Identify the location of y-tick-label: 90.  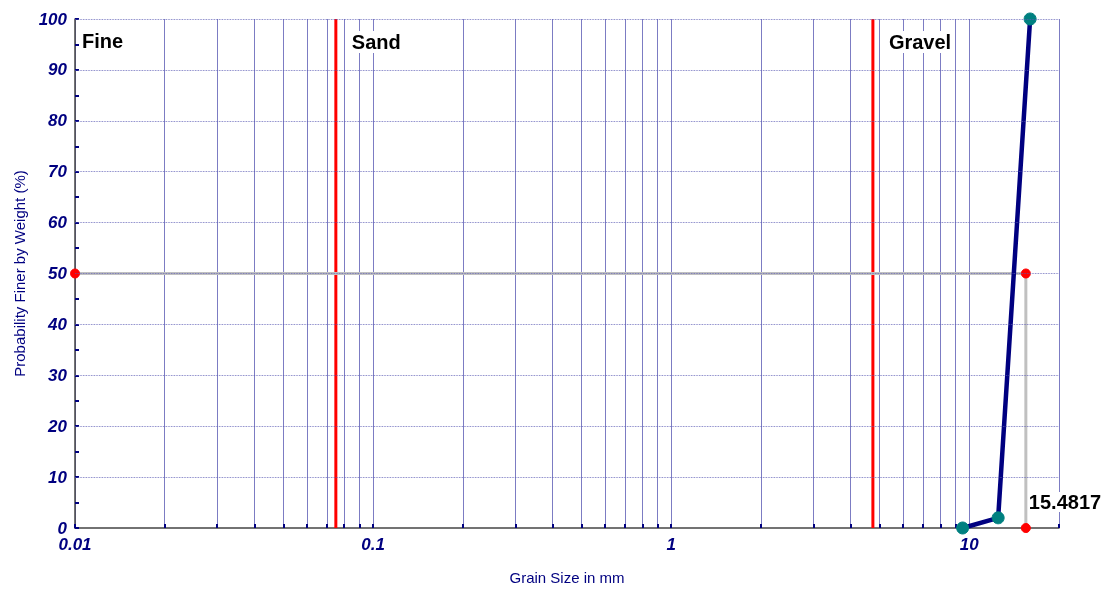
(58, 70).